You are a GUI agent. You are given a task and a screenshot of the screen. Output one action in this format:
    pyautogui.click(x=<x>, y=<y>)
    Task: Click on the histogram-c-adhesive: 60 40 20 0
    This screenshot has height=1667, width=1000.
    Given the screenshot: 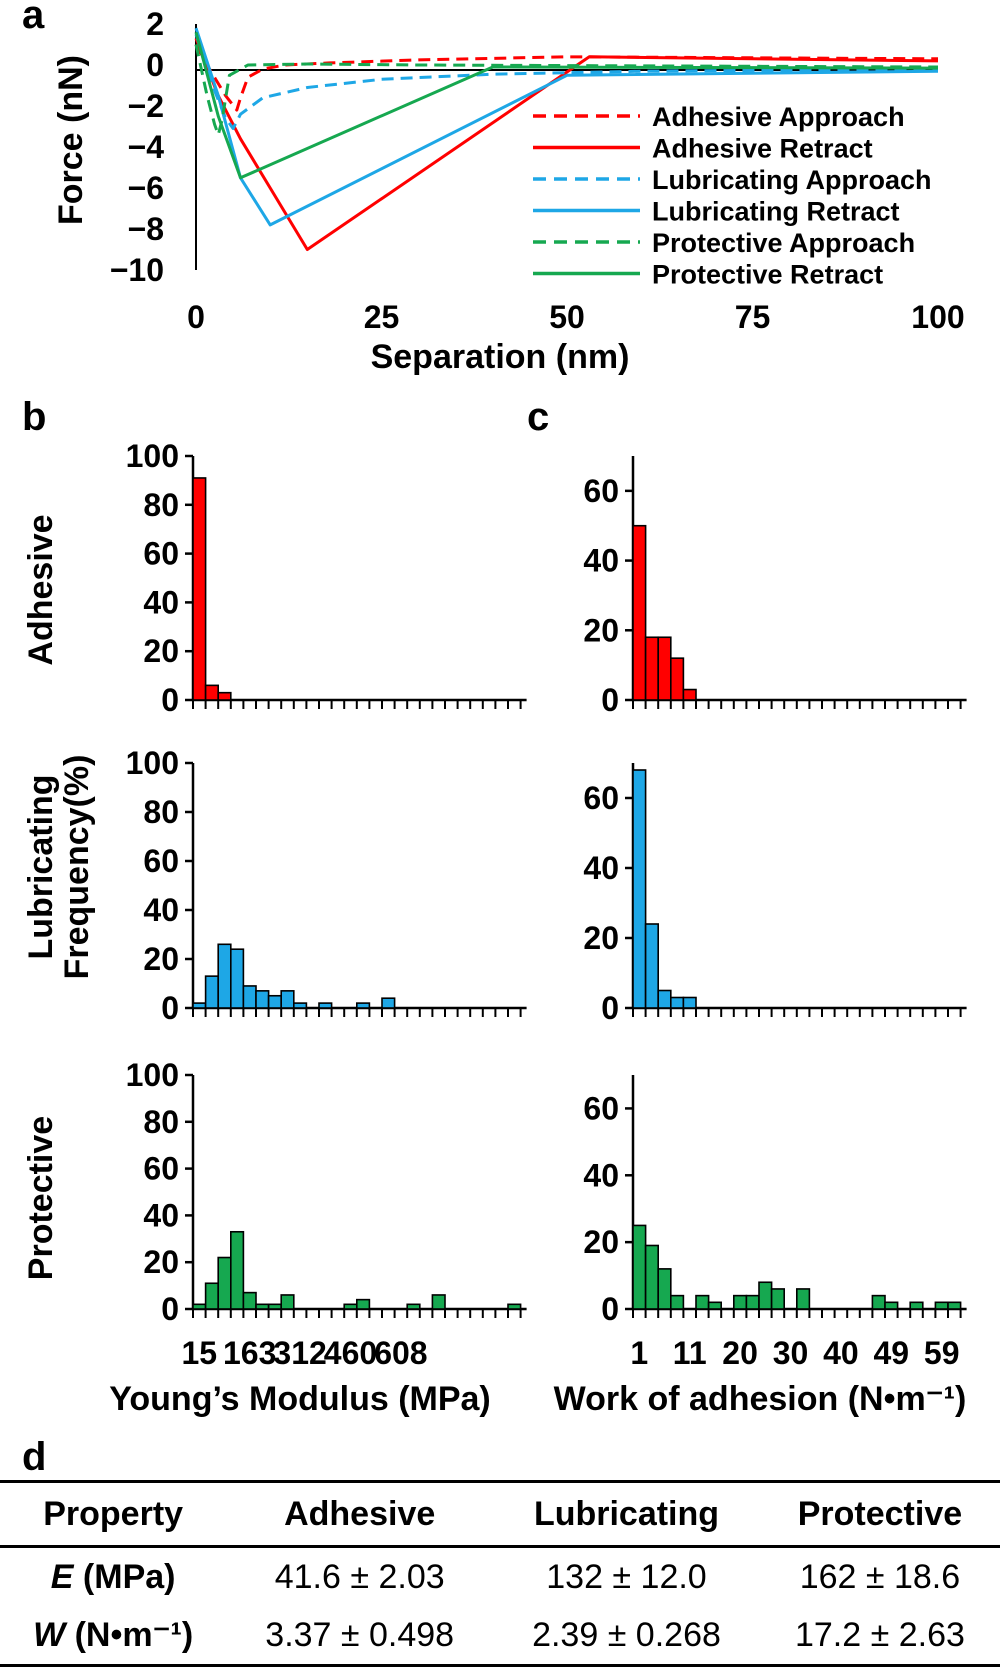 What is the action you would take?
    pyautogui.click(x=775, y=587)
    